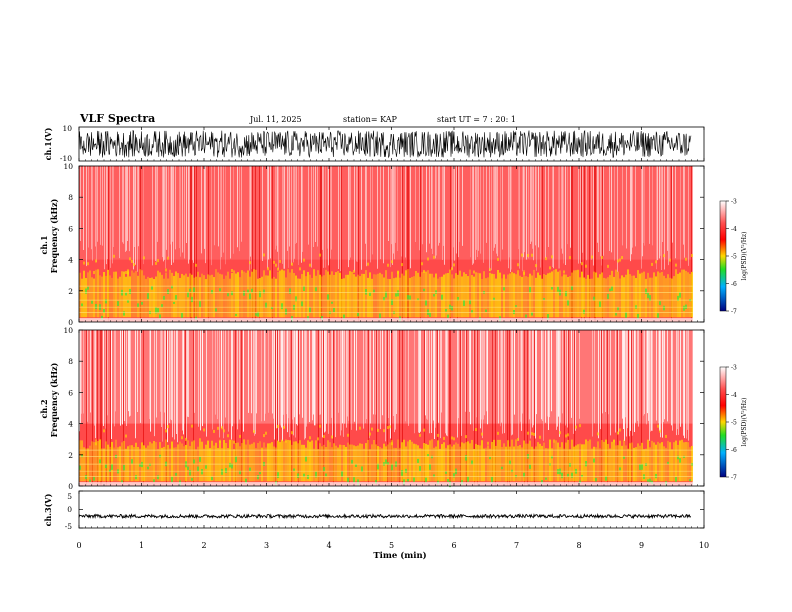 The image size is (792, 612). I want to click on colorbar-tick-label: -5, so click(734, 257).